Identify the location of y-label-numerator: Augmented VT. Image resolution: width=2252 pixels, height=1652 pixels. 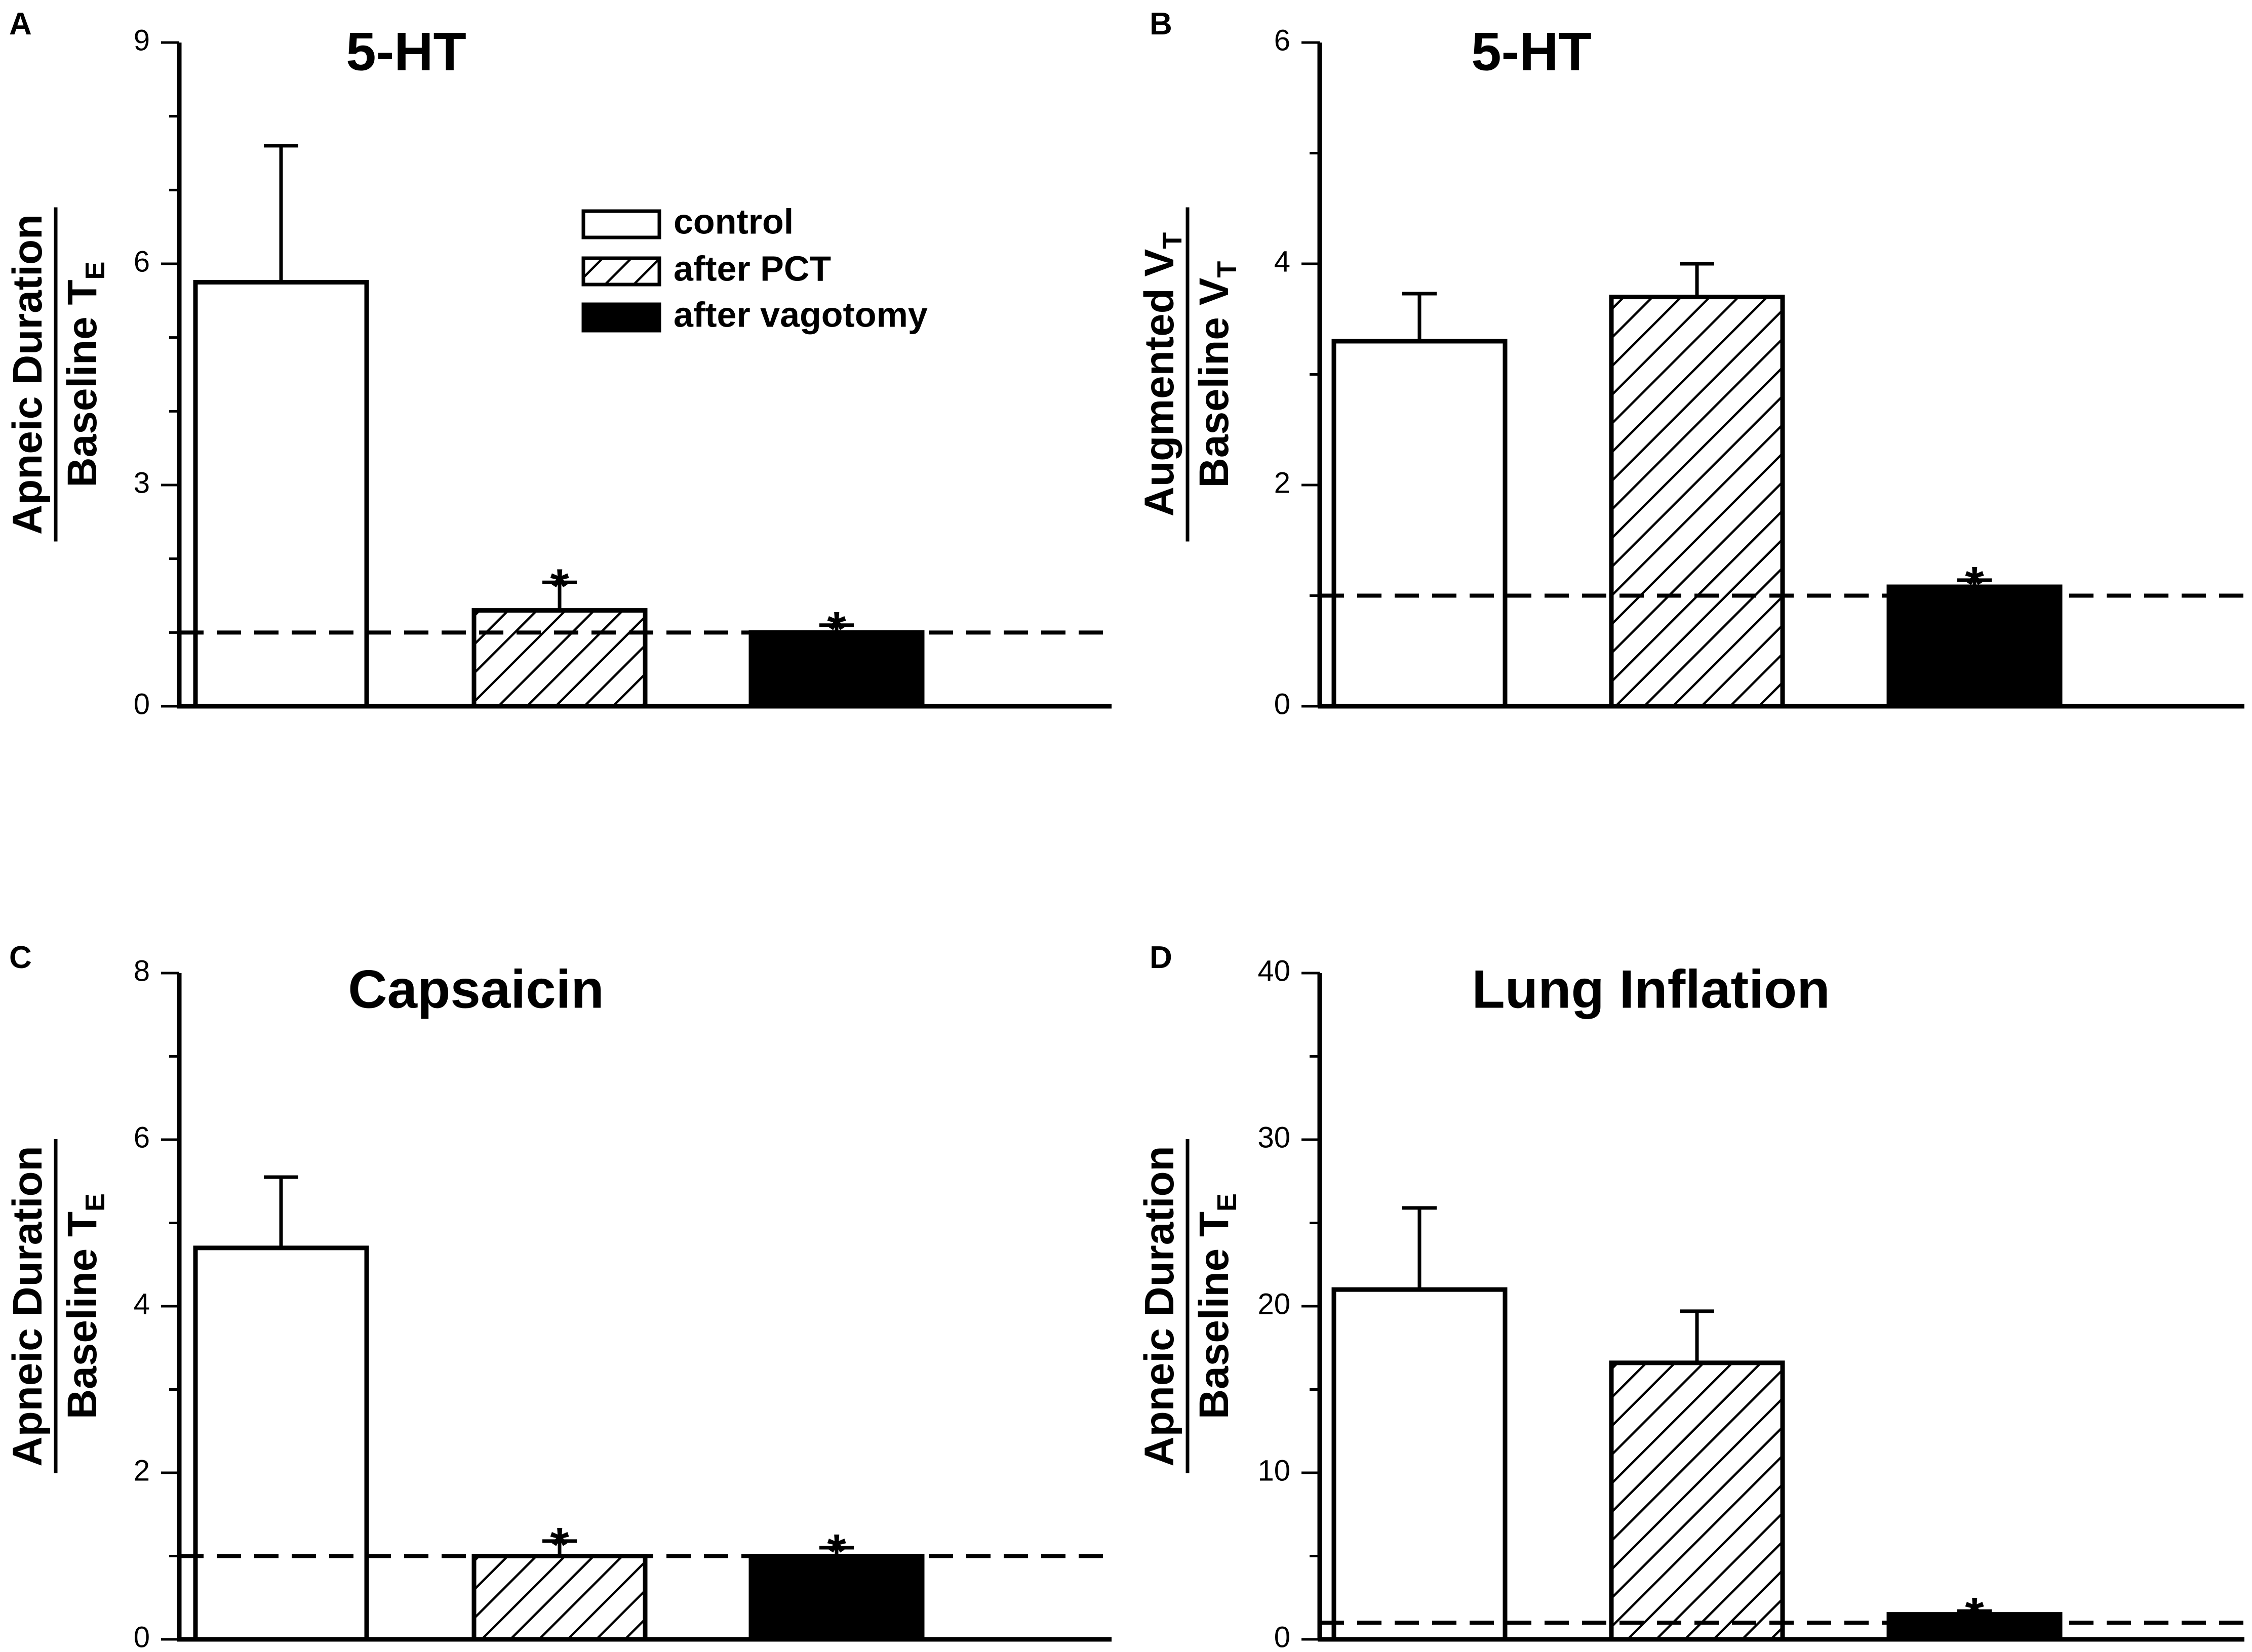
(1162, 374).